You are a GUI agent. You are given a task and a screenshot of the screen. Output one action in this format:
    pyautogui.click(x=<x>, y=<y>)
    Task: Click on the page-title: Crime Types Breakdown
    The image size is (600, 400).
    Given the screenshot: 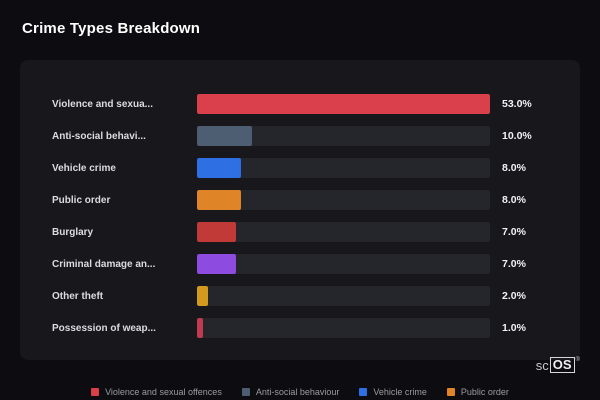 What is the action you would take?
    pyautogui.click(x=111, y=28)
    